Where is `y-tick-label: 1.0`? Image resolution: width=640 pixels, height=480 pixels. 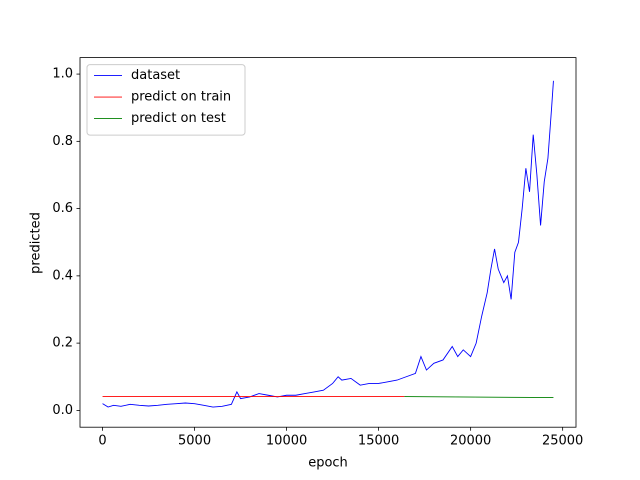
y-tick-label: 1.0 is located at coordinates (62, 74).